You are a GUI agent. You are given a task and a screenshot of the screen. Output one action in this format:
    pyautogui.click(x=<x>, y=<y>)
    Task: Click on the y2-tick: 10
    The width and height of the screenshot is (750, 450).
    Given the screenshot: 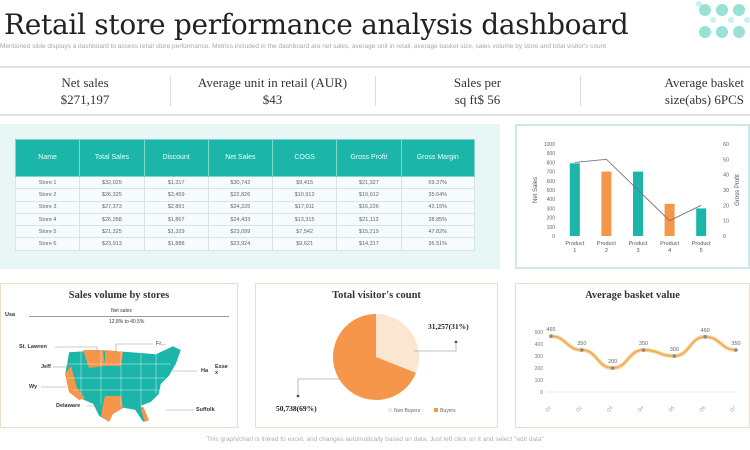 What is the action you would take?
    pyautogui.click(x=726, y=222)
    